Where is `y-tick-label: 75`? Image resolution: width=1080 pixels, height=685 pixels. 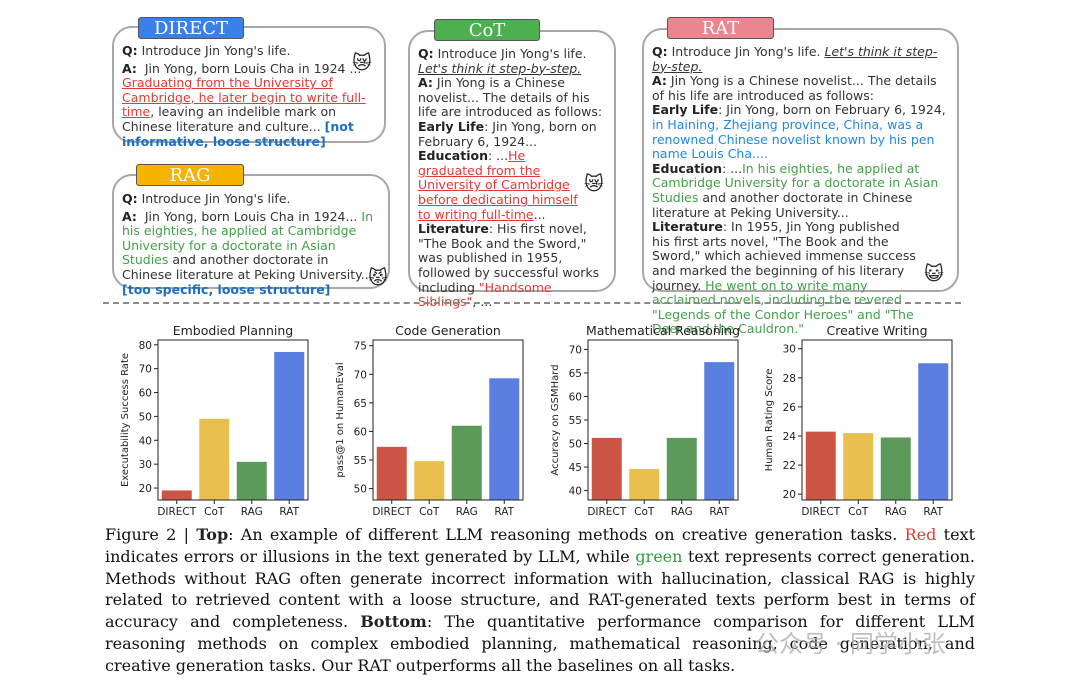 y-tick-label: 75 is located at coordinates (360, 347).